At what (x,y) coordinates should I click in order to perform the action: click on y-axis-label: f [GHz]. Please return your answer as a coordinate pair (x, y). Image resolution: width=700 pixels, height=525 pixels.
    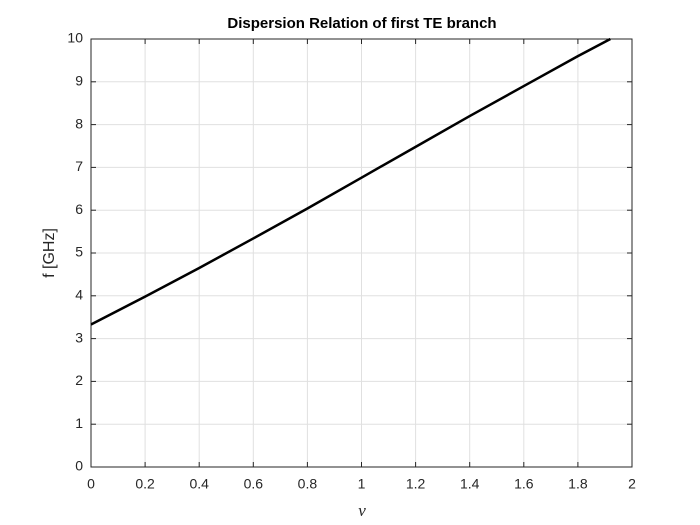
    Looking at the image, I should click on (49, 253).